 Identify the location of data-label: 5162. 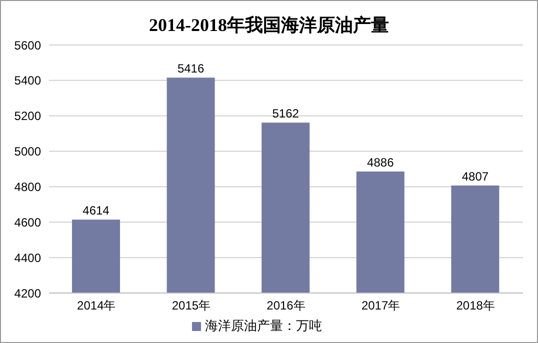
(286, 113).